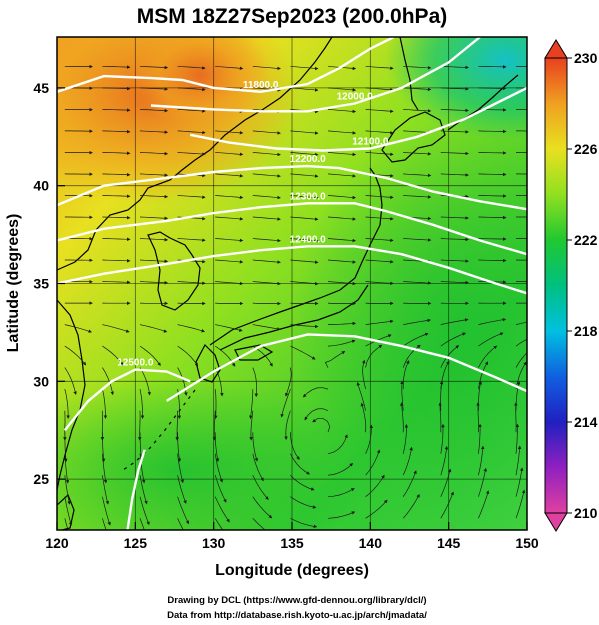  I want to click on height-contour-label: 12500.0, so click(135, 363).